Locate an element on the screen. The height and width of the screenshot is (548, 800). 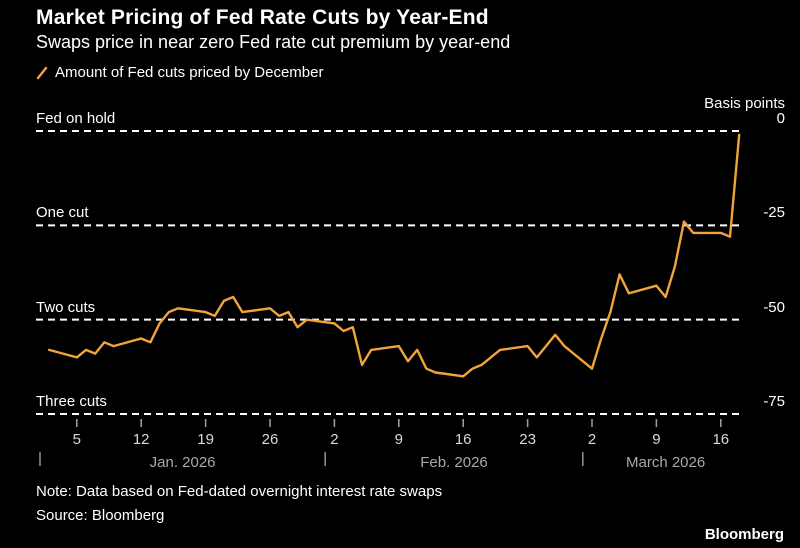
source-text: Source: Bloomberg is located at coordinates (100, 515).